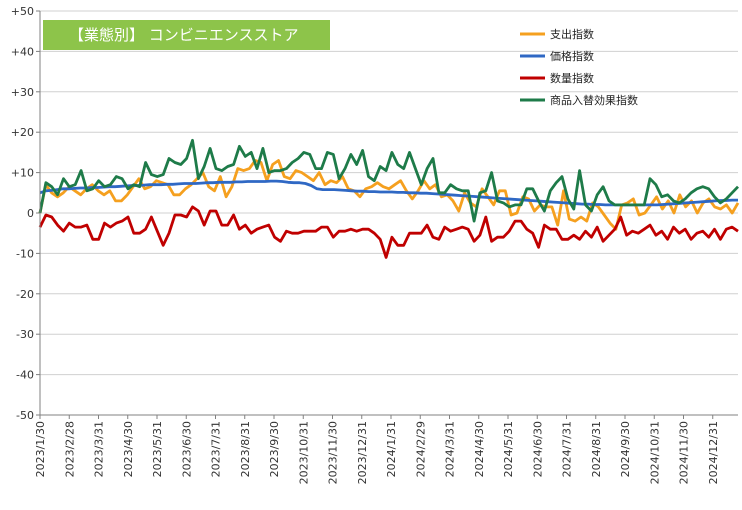 This screenshot has width=742, height=510. Describe the element at coordinates (157, 449) in the screenshot. I see `x-tick-label: 2023/5/31` at that location.